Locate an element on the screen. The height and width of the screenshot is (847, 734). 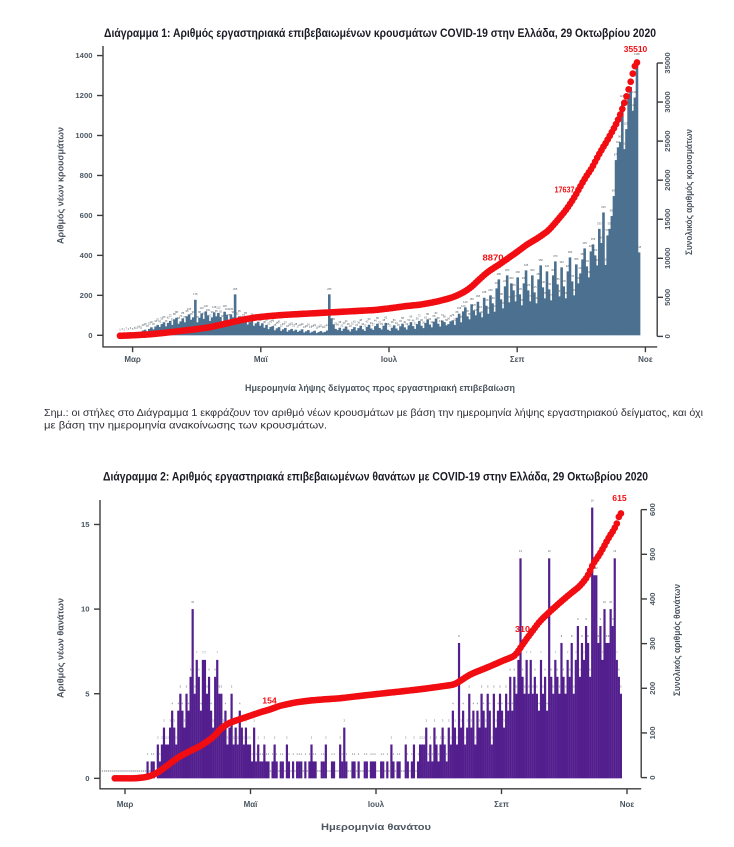
svg-text: 355 is located at coordinates (576, 259).